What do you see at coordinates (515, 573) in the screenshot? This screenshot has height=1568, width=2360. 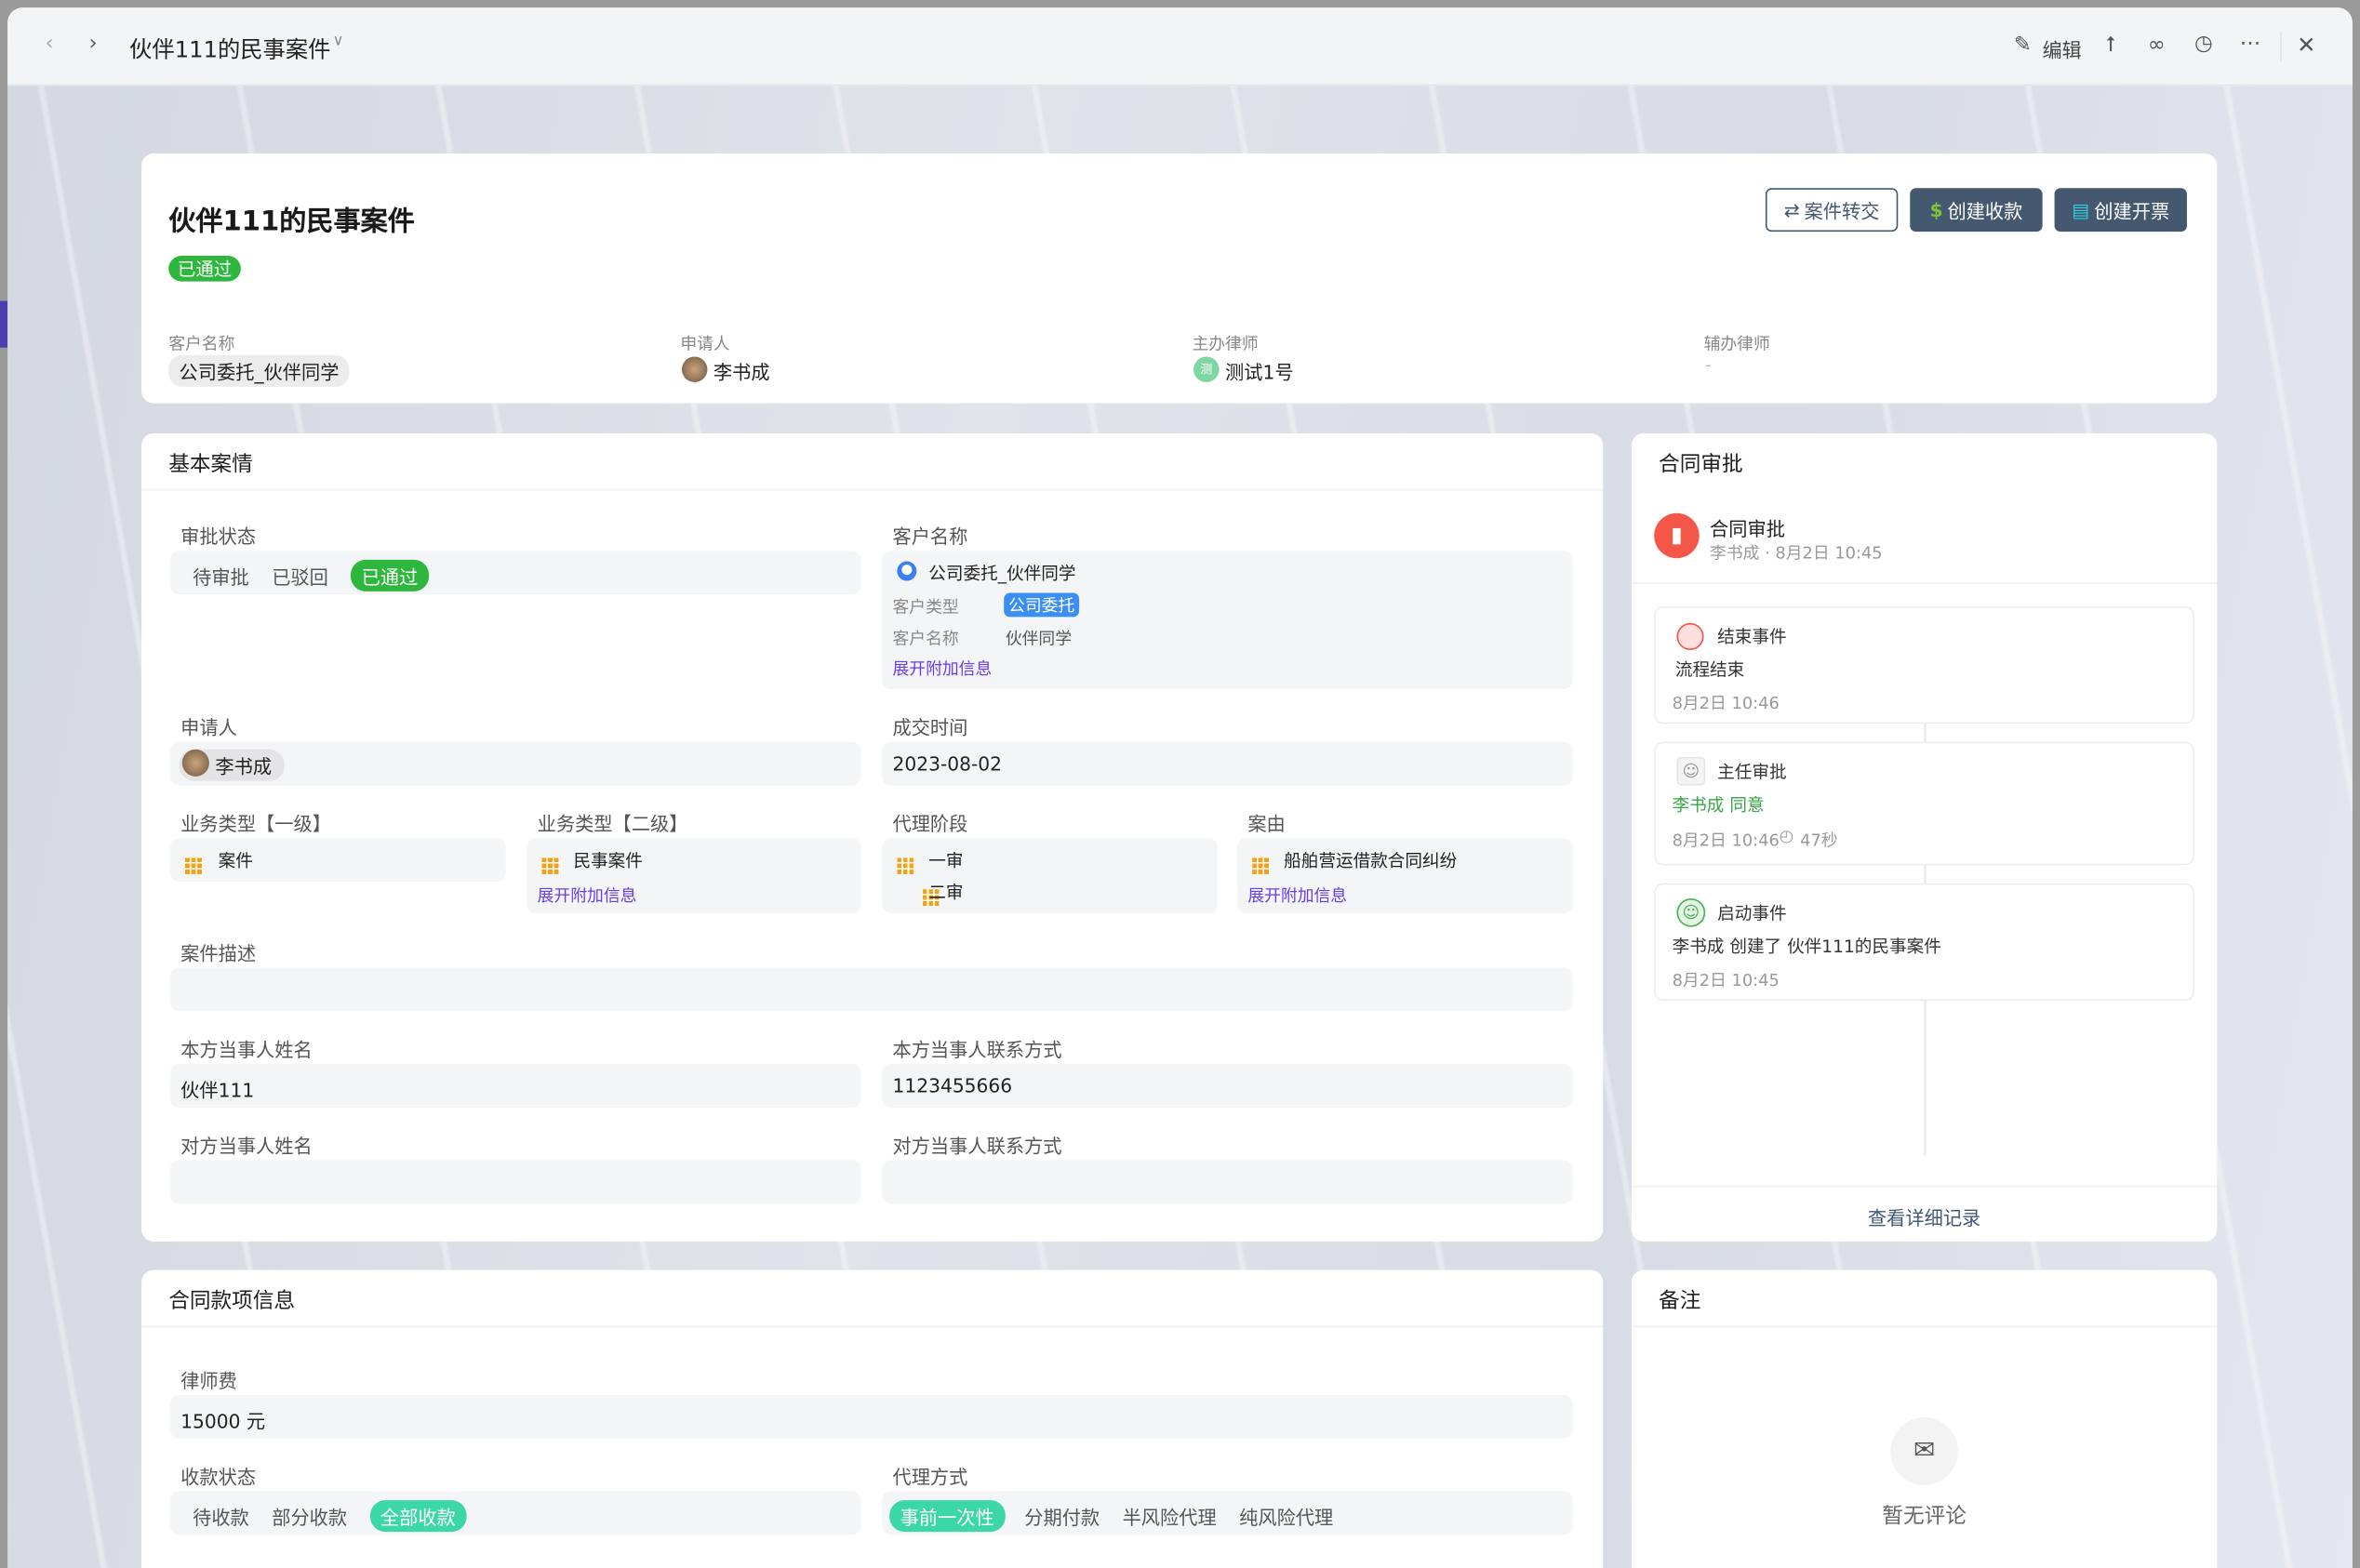 I see `approval-status-field: 待审批 已驳回 已通过` at bounding box center [515, 573].